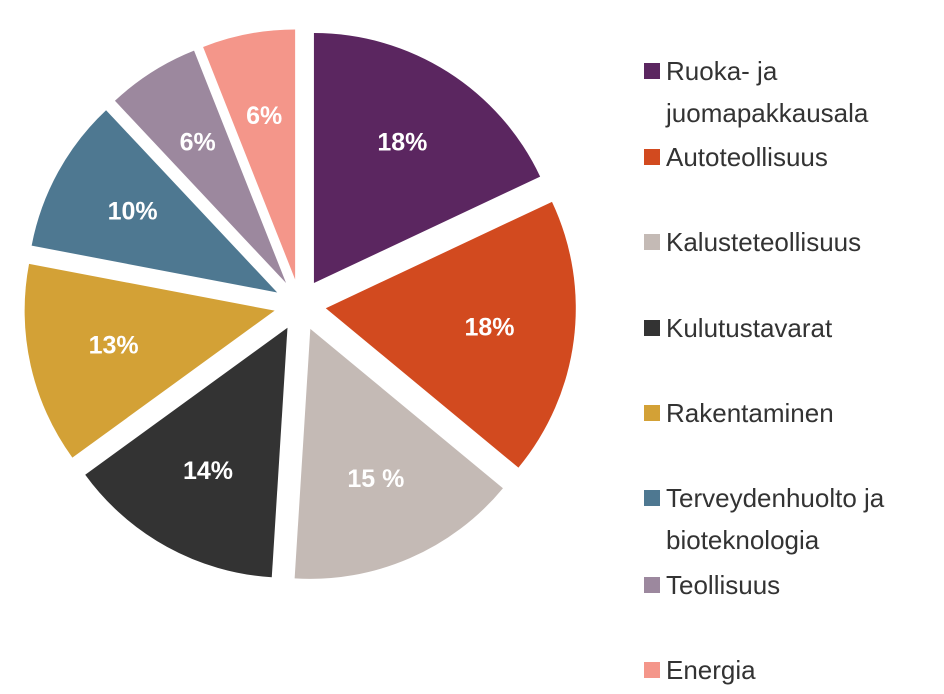 This screenshot has width=944, height=694. What do you see at coordinates (749, 328) in the screenshot?
I see `legend-label: Kulutustavarat` at bounding box center [749, 328].